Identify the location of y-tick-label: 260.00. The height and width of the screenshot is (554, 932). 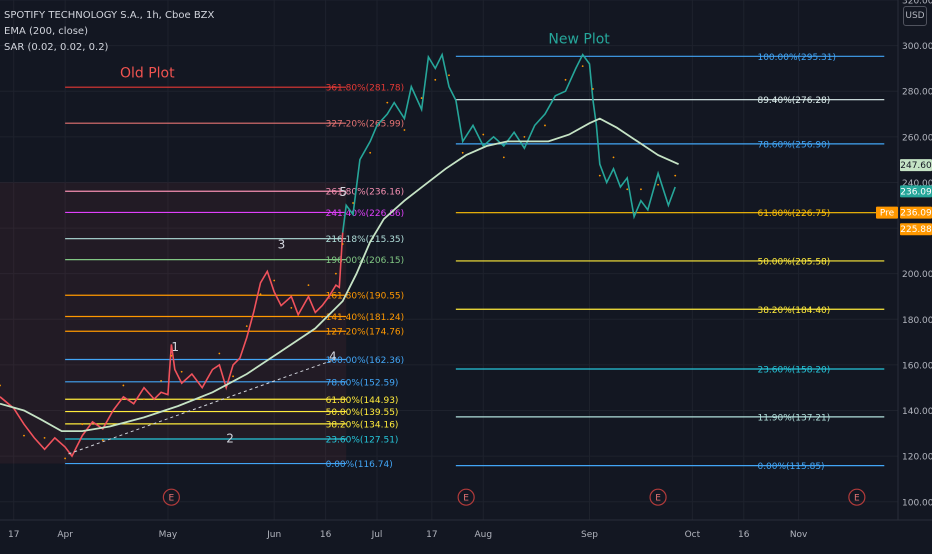
(917, 138).